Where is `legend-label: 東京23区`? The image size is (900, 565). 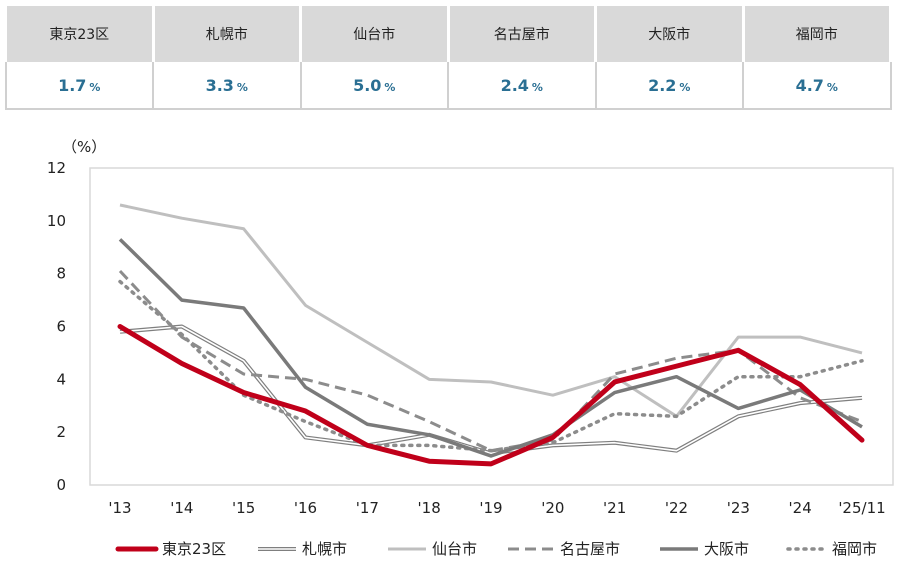
legend-label: 東京23区 is located at coordinates (194, 549).